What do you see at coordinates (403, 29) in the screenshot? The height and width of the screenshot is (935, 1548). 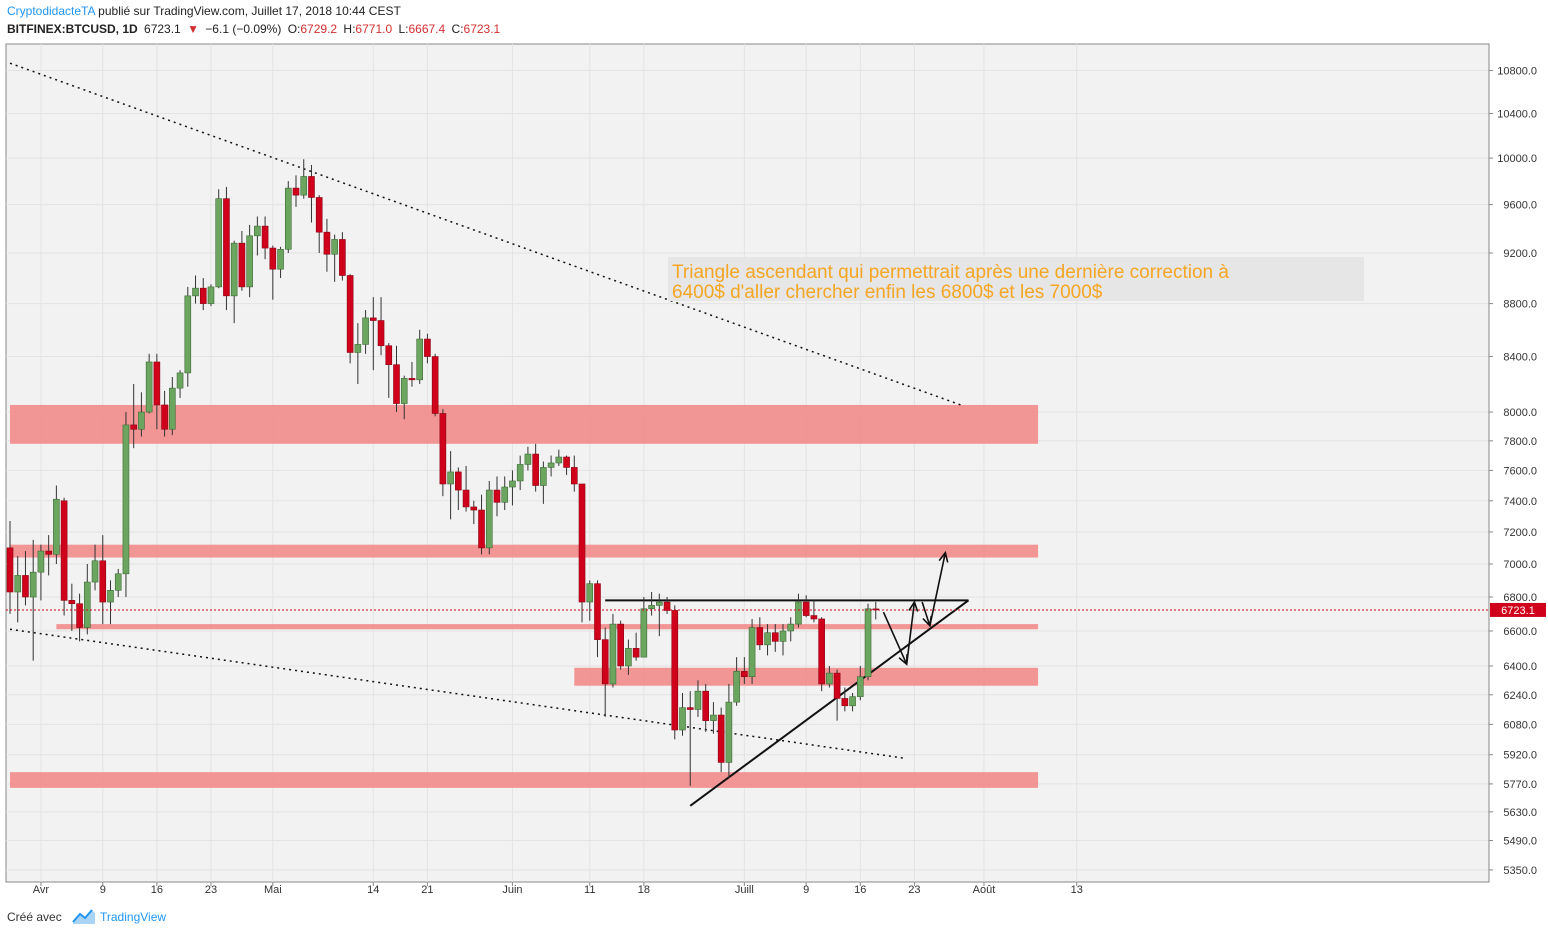 I see `low-label: L:` at bounding box center [403, 29].